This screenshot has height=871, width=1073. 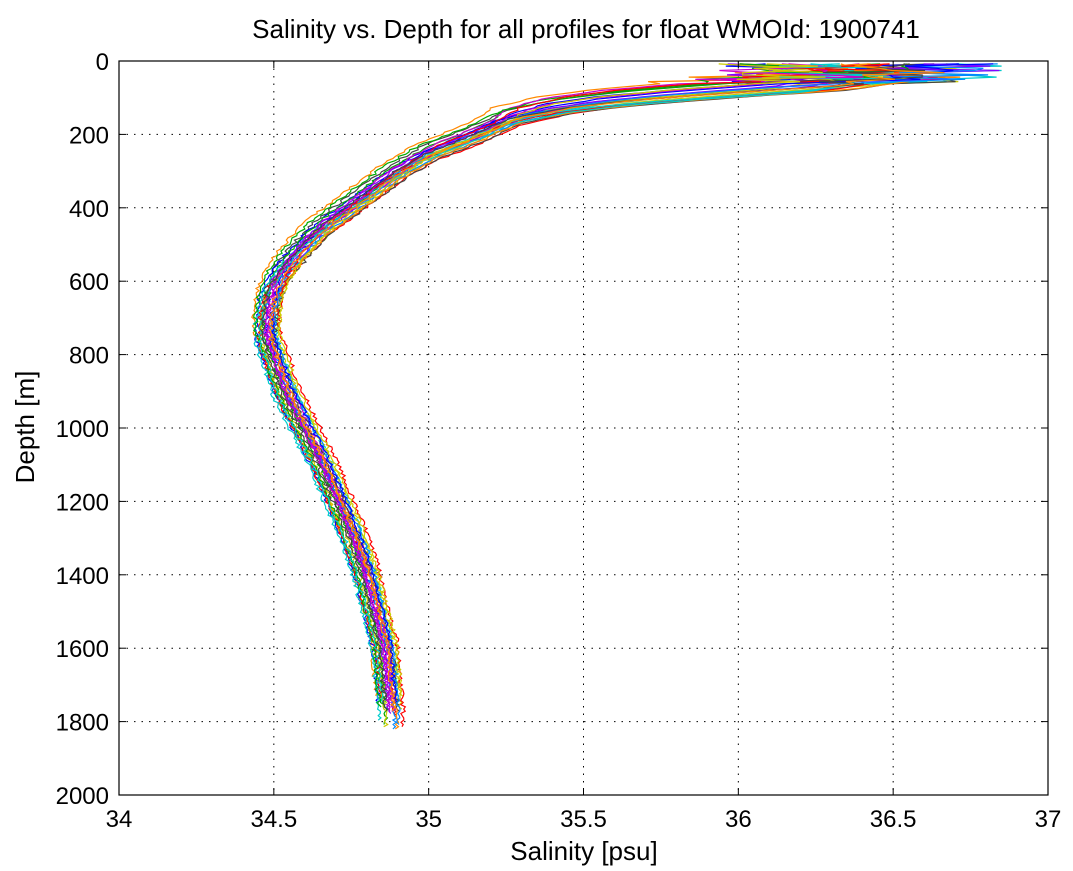 What do you see at coordinates (82, 796) in the screenshot?
I see `y-tick-label: 2000` at bounding box center [82, 796].